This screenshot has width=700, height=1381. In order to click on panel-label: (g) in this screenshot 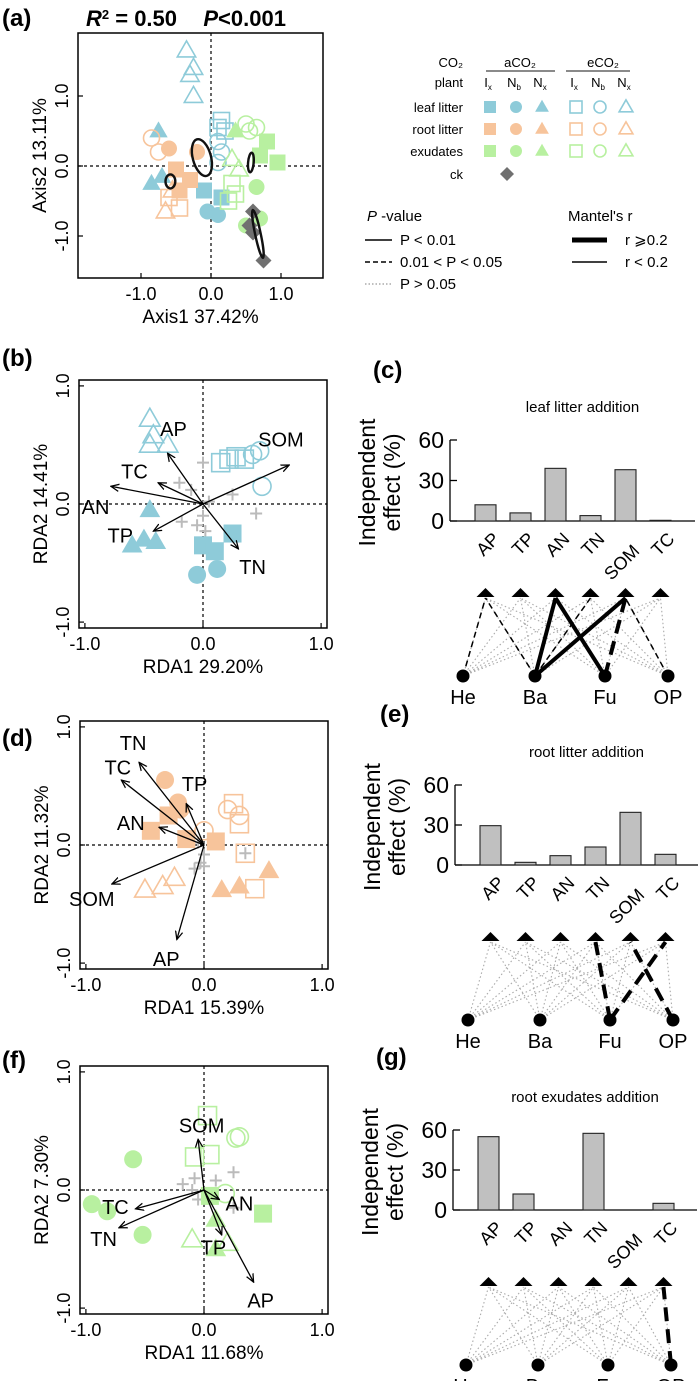, I will do `click(391, 1057)`.